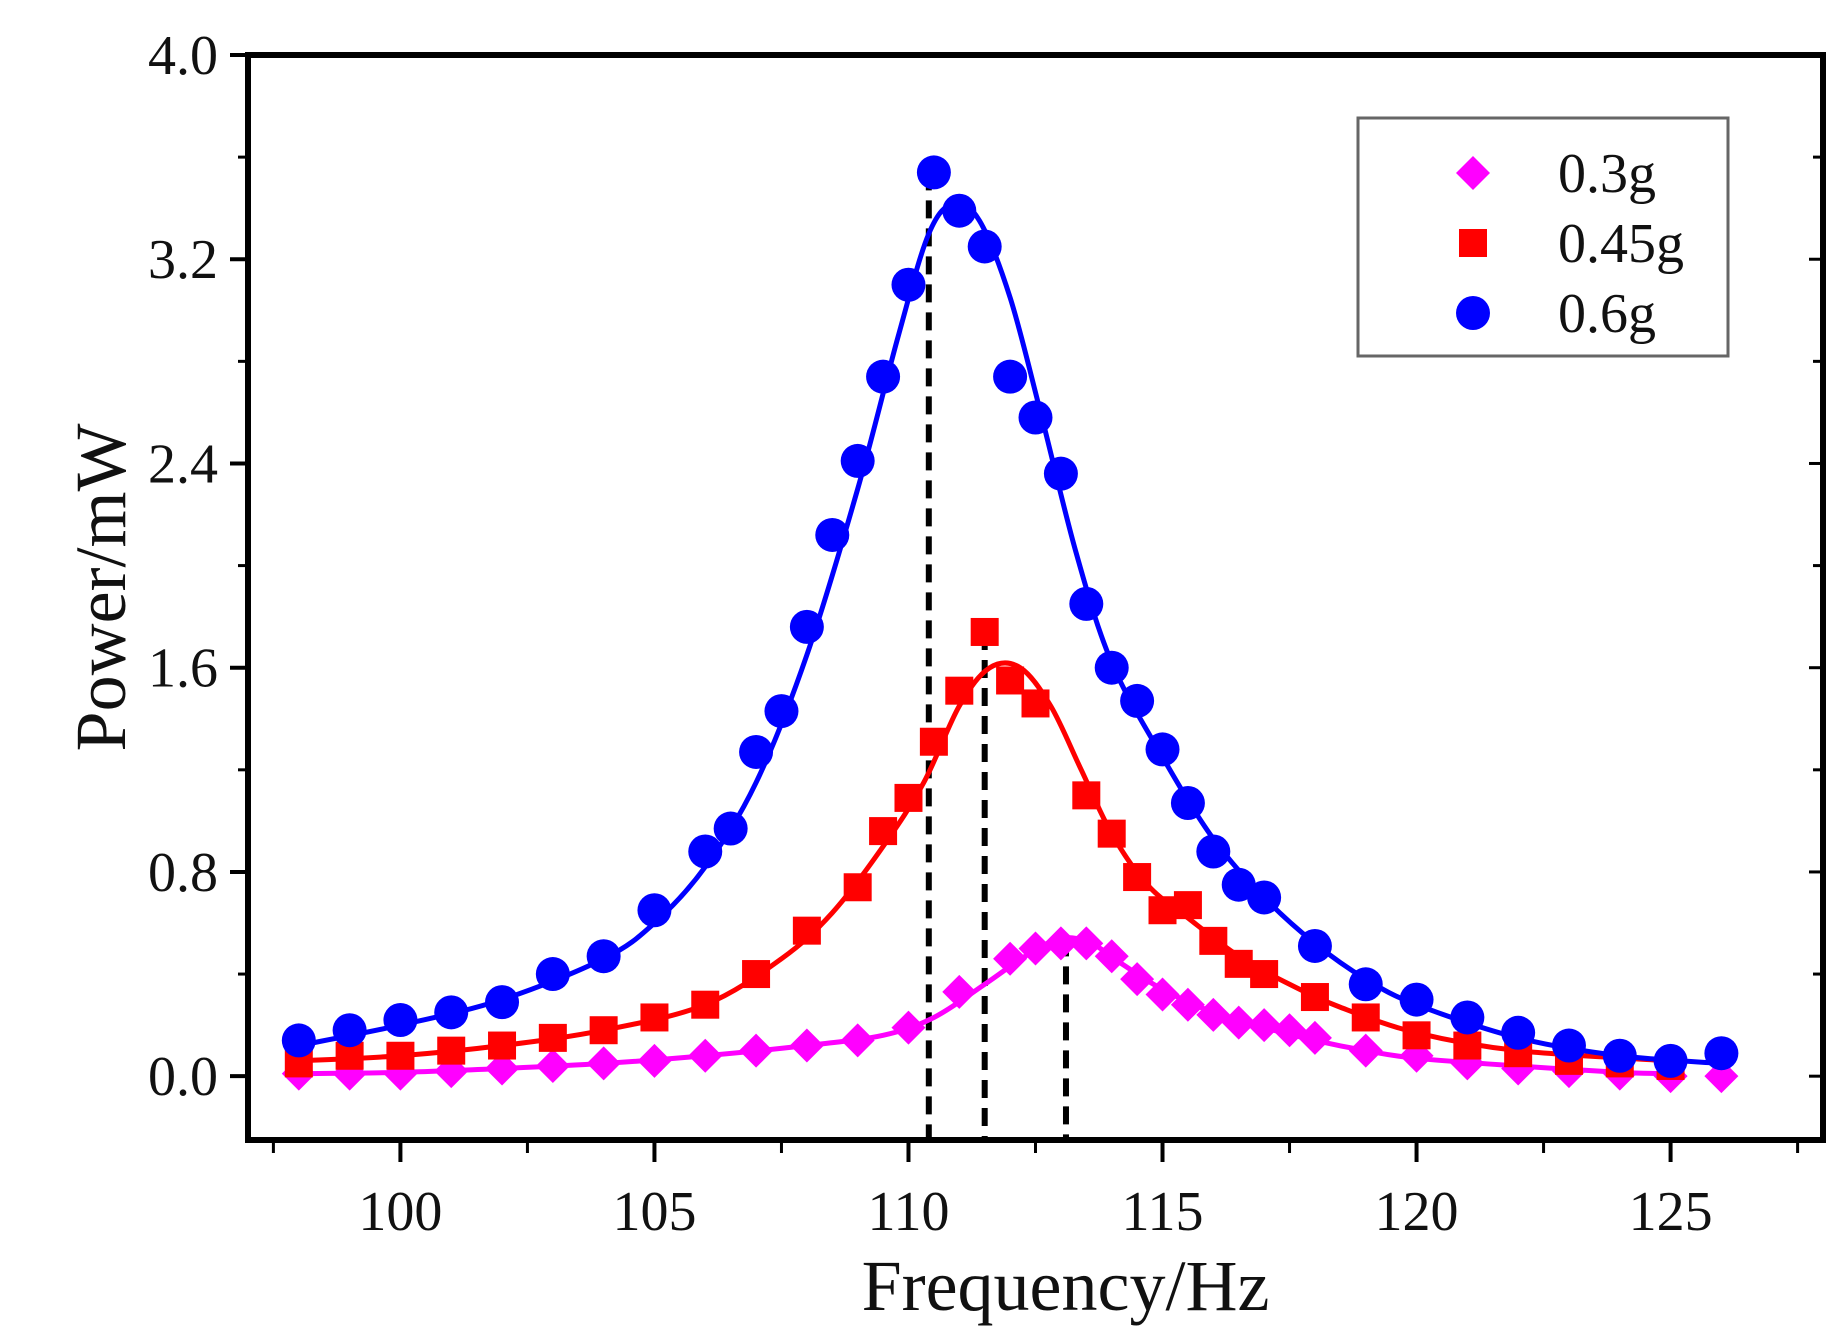 This screenshot has height=1341, width=1843. What do you see at coordinates (101, 587) in the screenshot?
I see `y-axis-title: Power/mW` at bounding box center [101, 587].